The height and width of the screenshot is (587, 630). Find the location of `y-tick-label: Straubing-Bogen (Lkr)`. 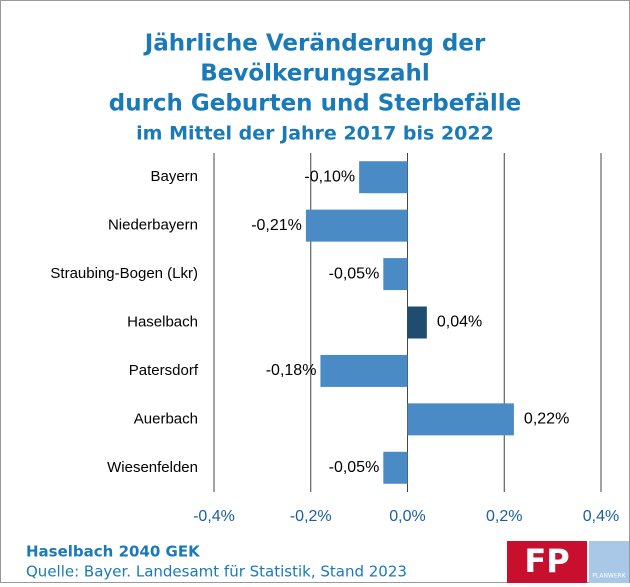

y-tick-label: Straubing-Bogen (Lkr) is located at coordinates (124, 273).